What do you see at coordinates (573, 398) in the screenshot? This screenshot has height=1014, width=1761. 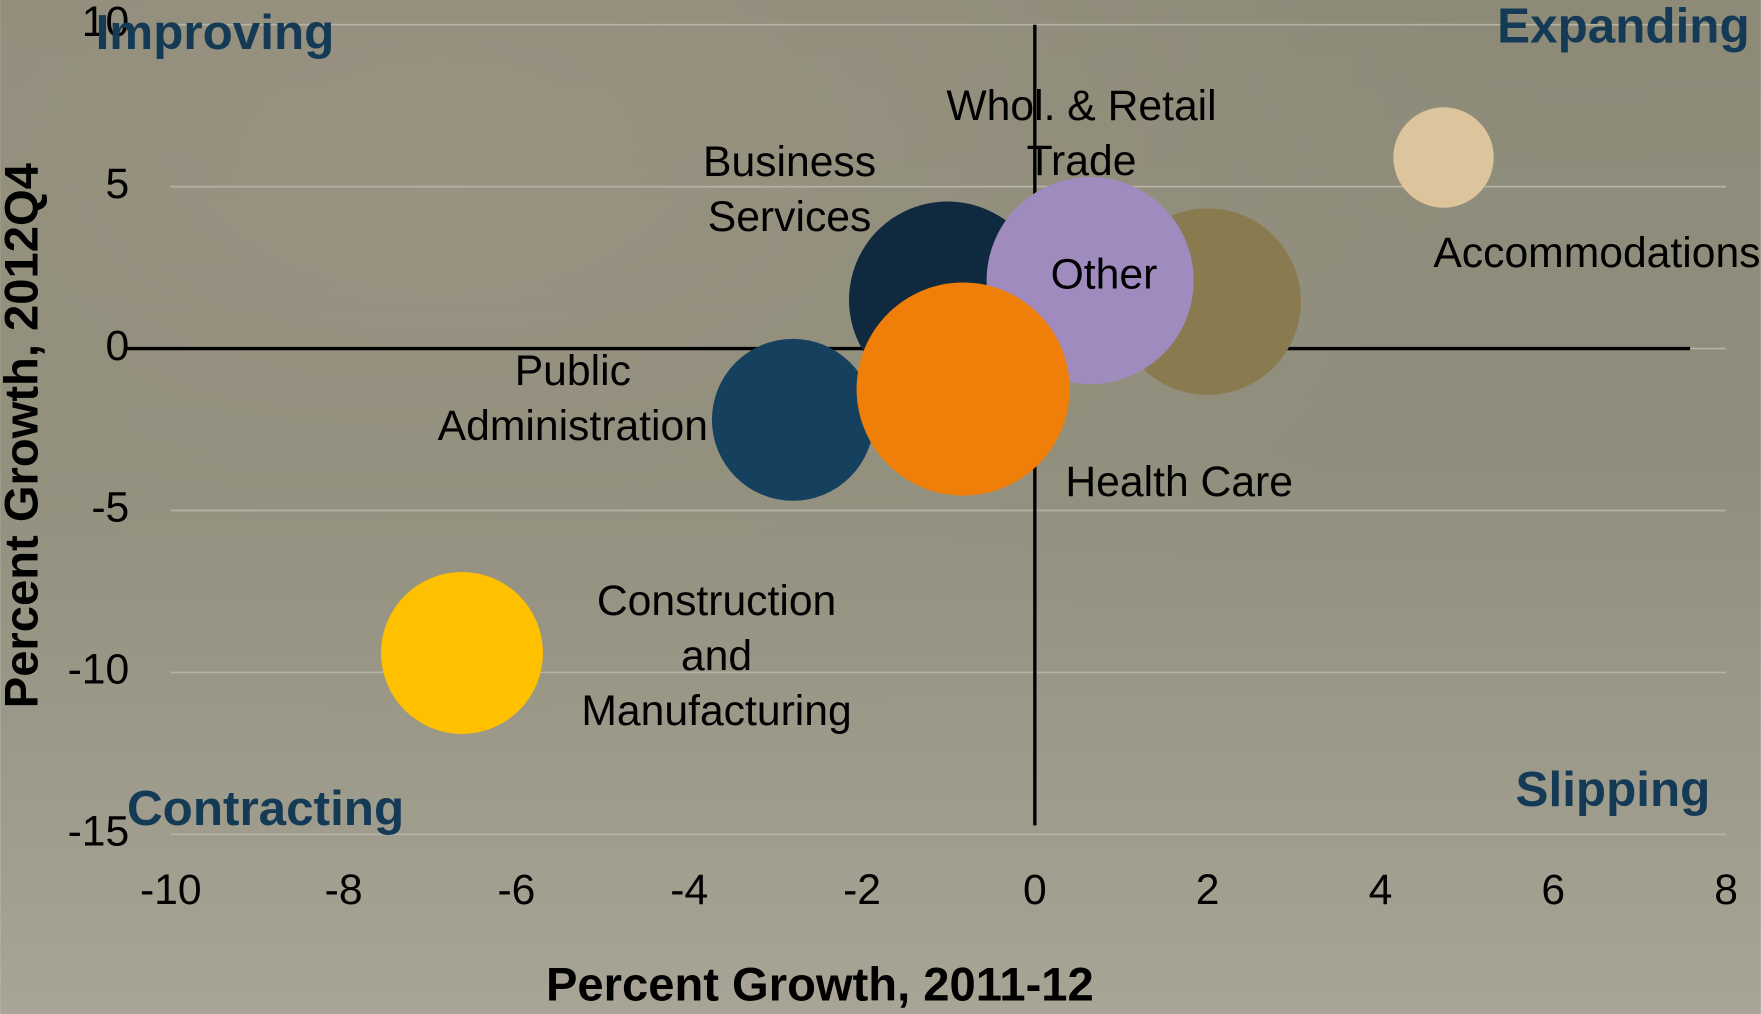 I see `bubble-label: Public Administration` at bounding box center [573, 398].